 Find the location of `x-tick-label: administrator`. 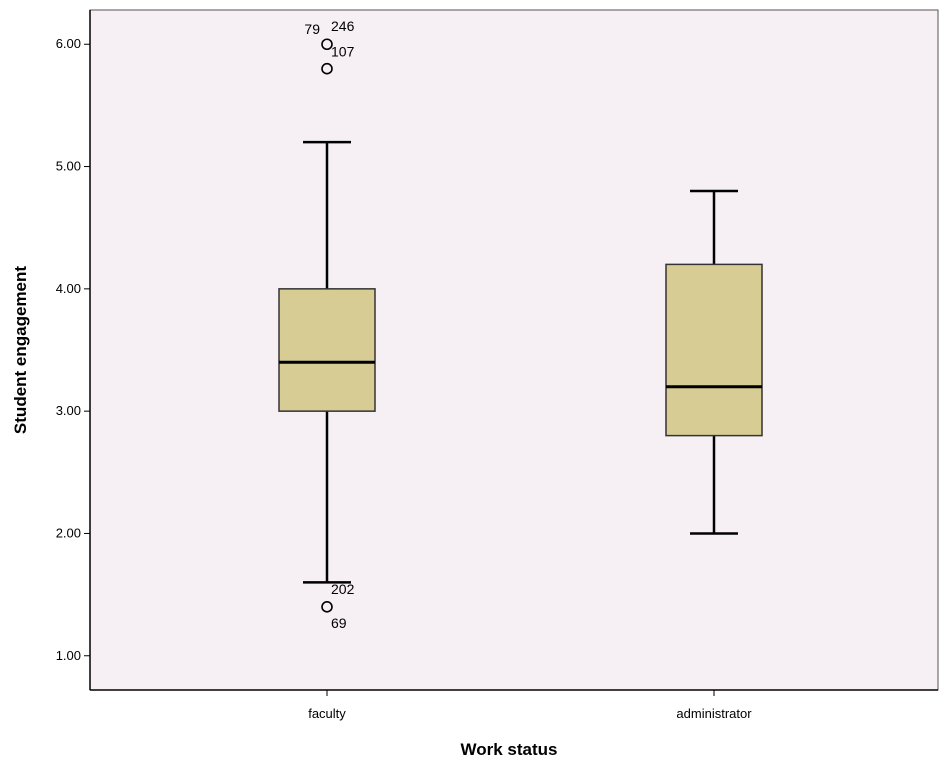

x-tick-label: administrator is located at coordinates (714, 713).